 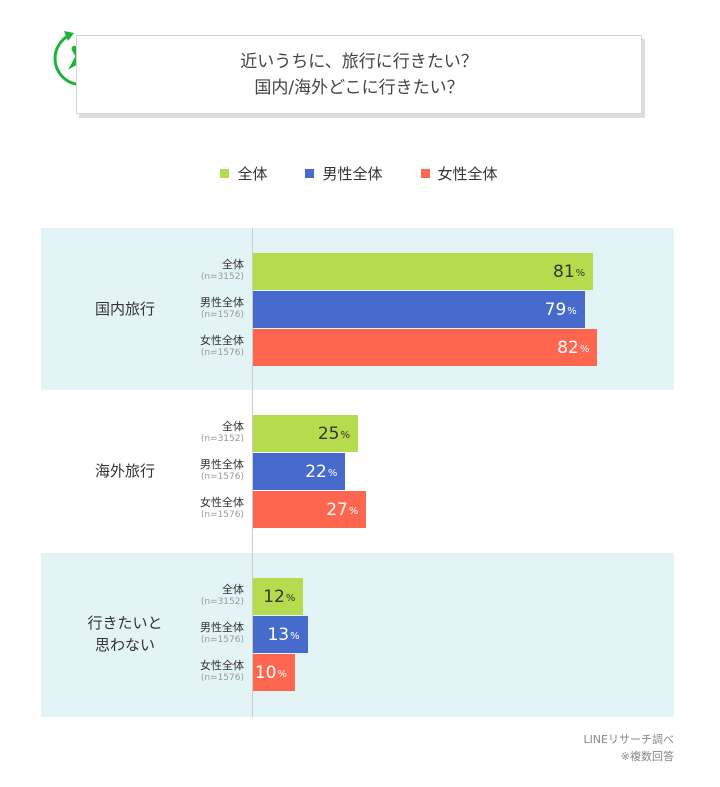 I want to click on legend-label: 女性全体, so click(x=467, y=174).